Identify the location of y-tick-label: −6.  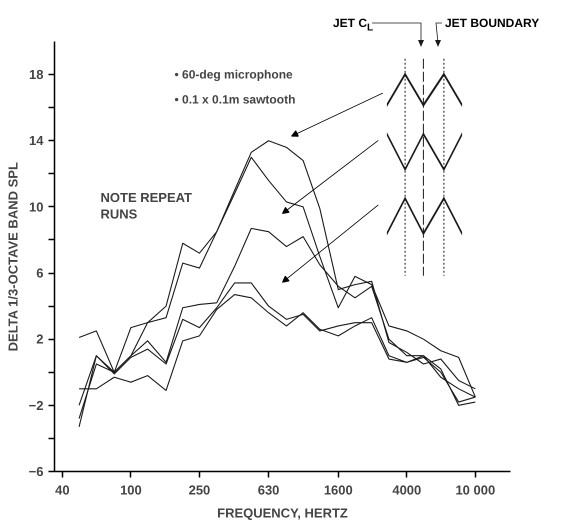
(36, 471).